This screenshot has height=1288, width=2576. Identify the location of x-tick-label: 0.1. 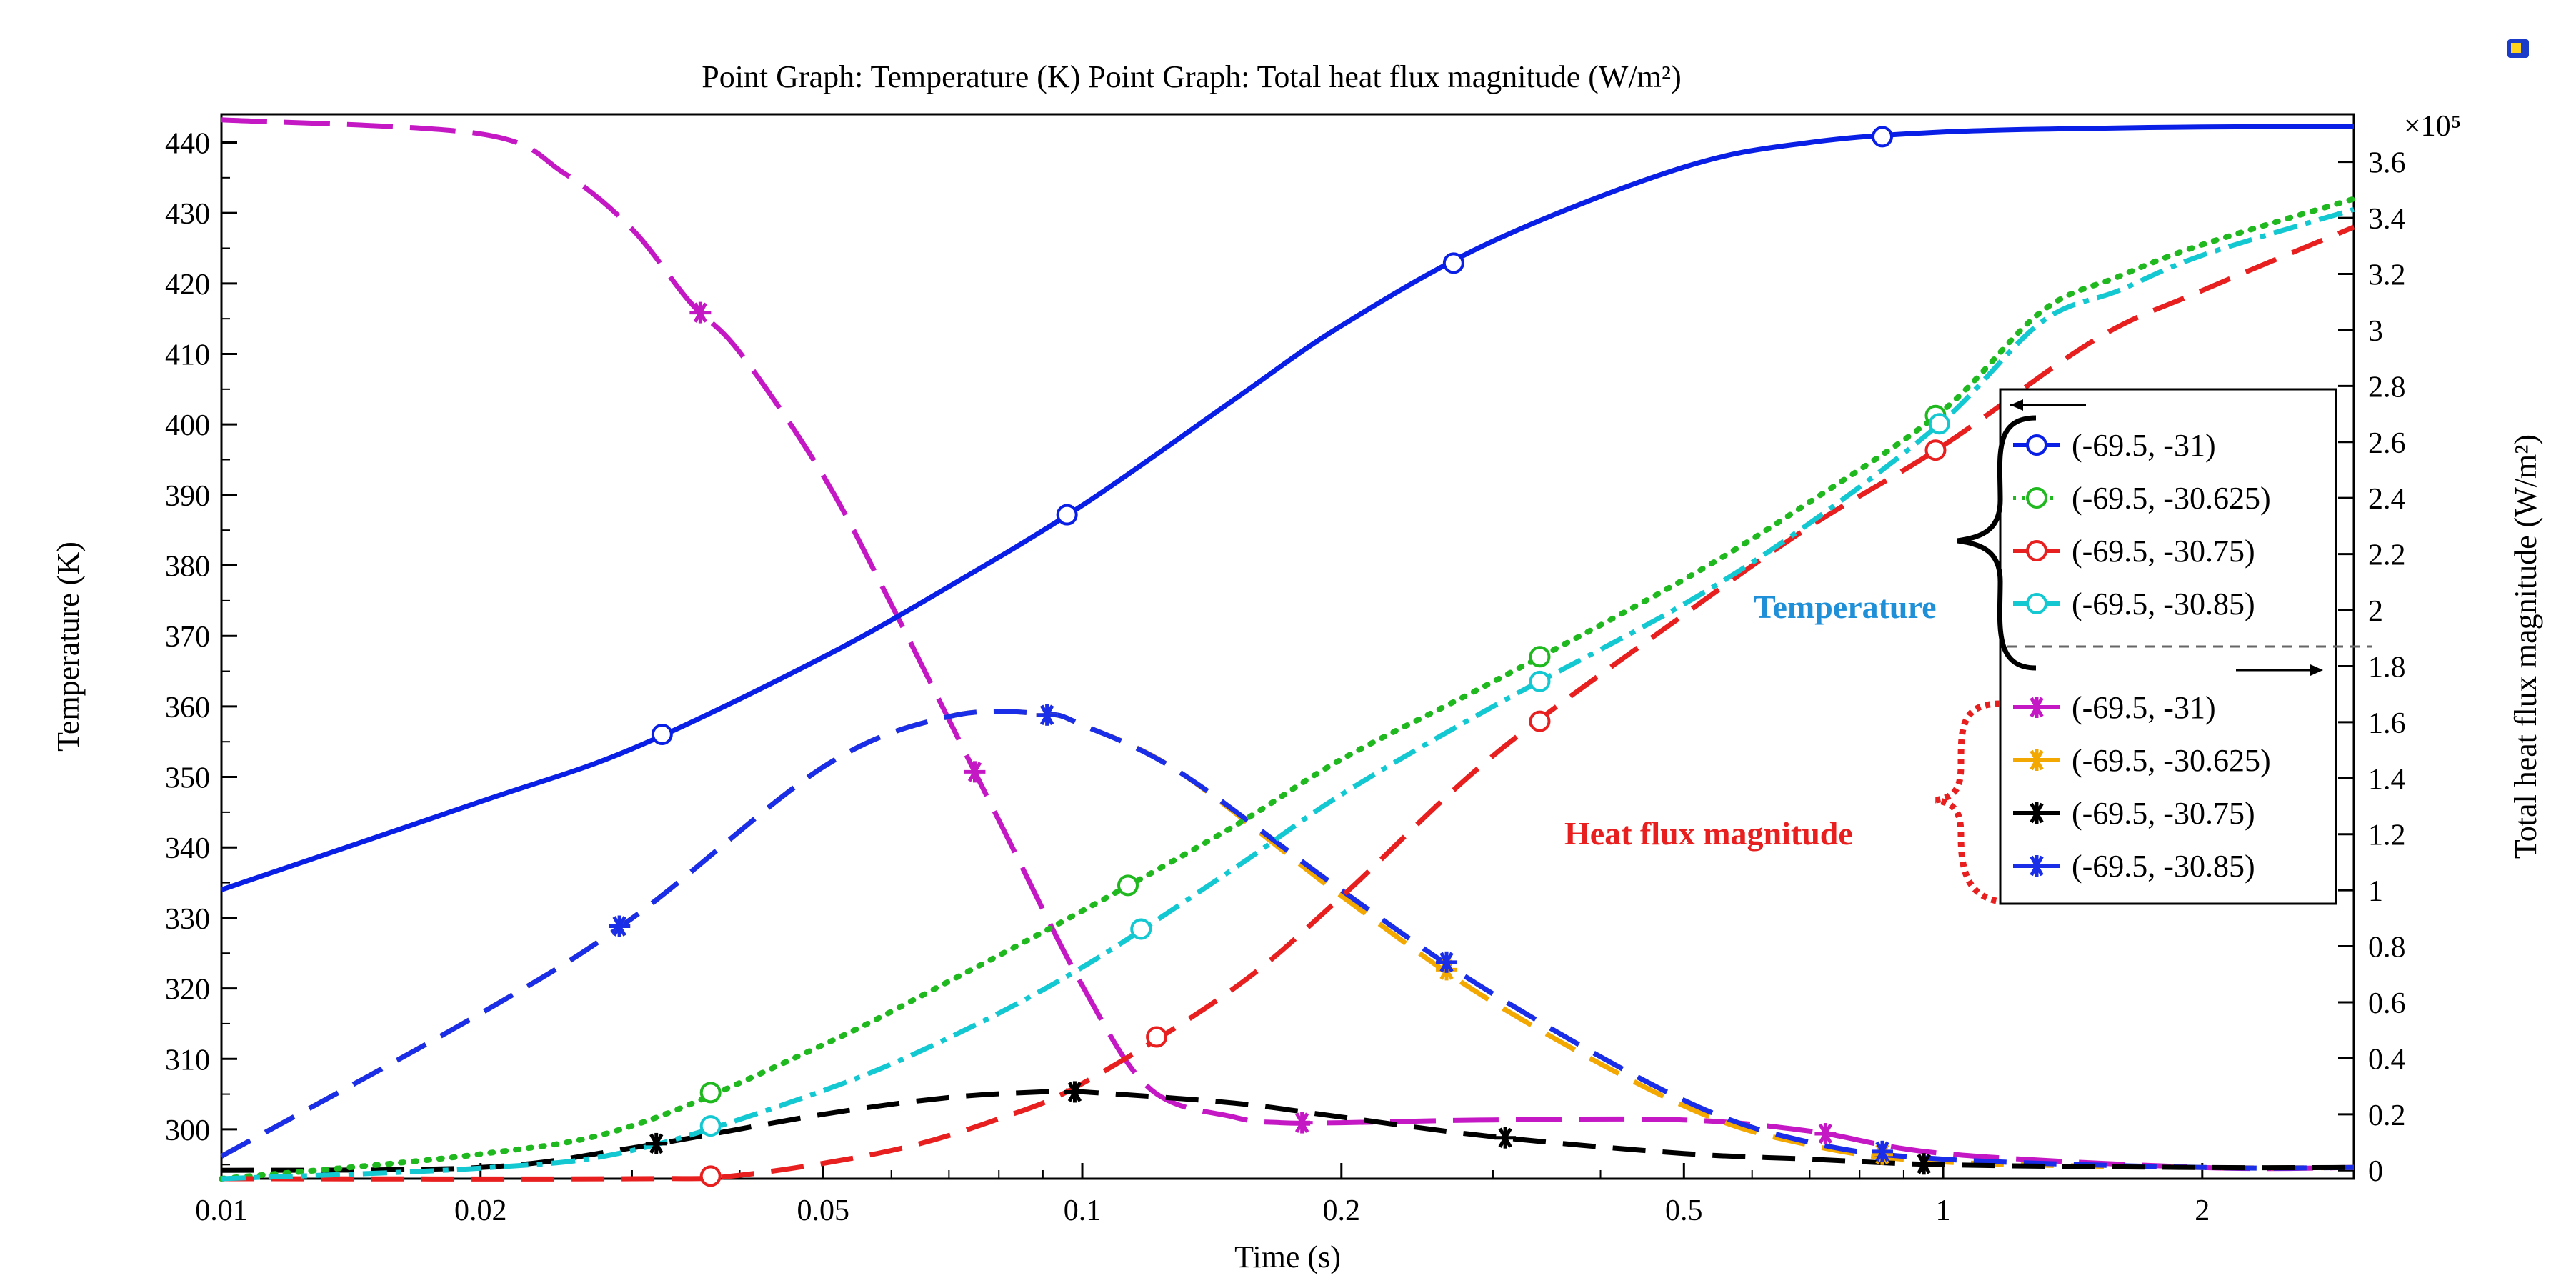
(1083, 1210).